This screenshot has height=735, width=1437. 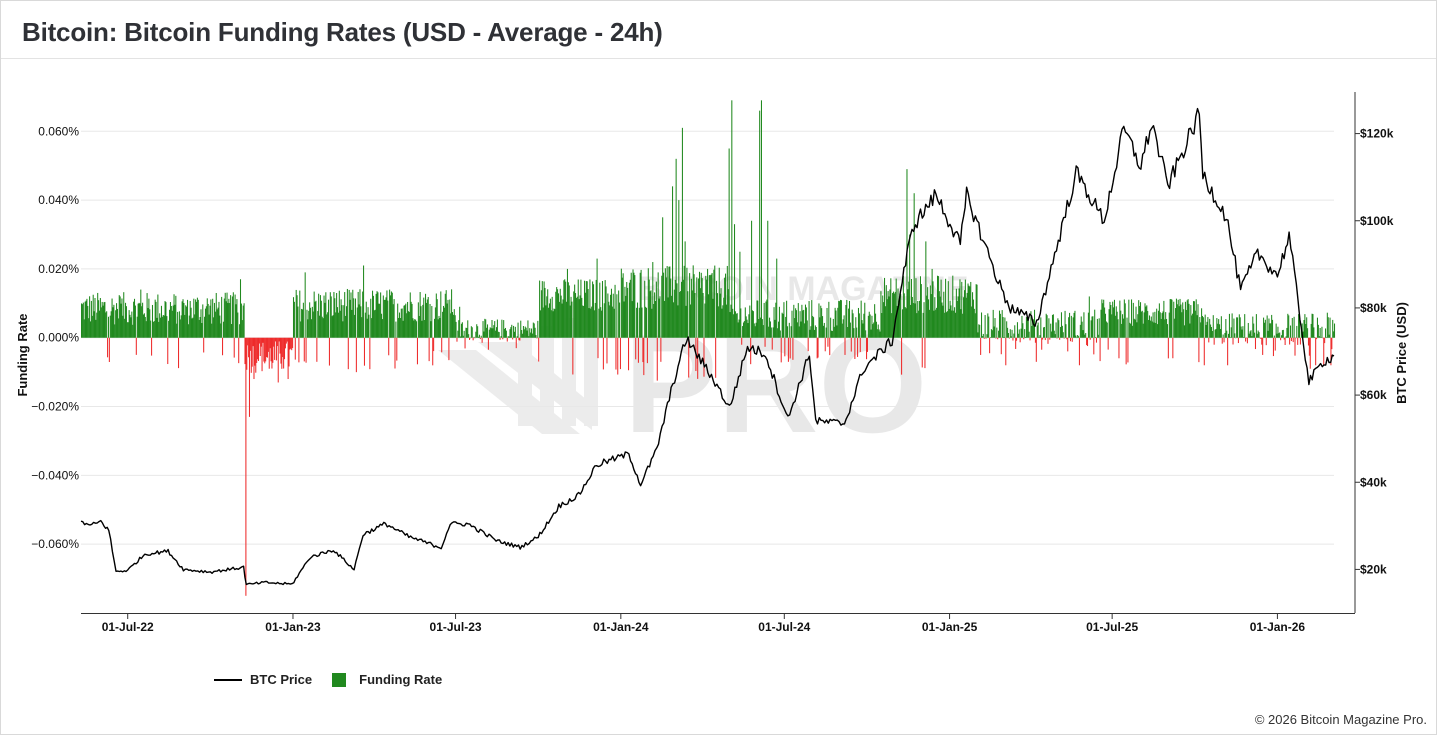 I want to click on y-right-tick-label: $80k, so click(x=1373, y=308).